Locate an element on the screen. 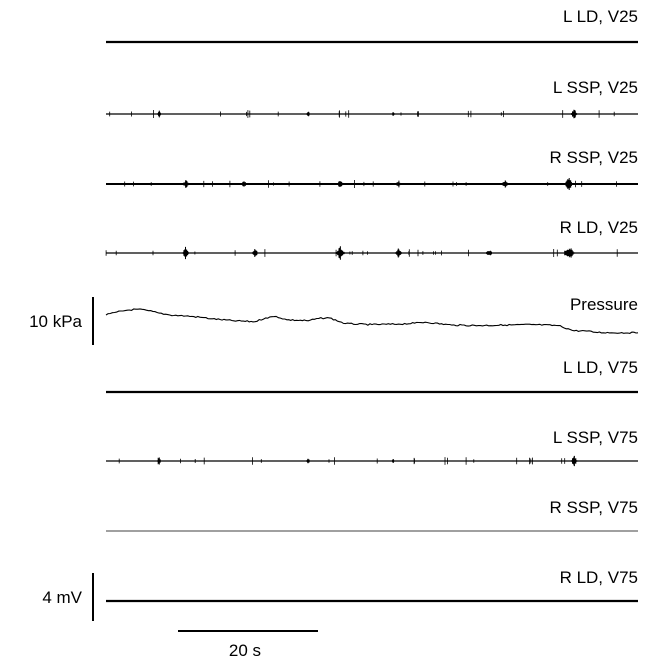  trace-label-l-ssp-v75: L SSP, V75 is located at coordinates (595, 437).